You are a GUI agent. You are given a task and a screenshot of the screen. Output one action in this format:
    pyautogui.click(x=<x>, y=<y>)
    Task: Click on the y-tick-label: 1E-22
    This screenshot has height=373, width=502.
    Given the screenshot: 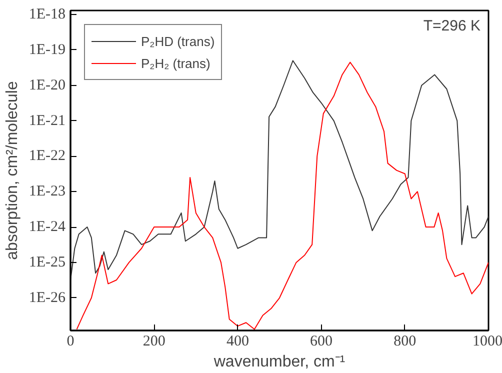 What is the action you would take?
    pyautogui.click(x=47, y=156)
    